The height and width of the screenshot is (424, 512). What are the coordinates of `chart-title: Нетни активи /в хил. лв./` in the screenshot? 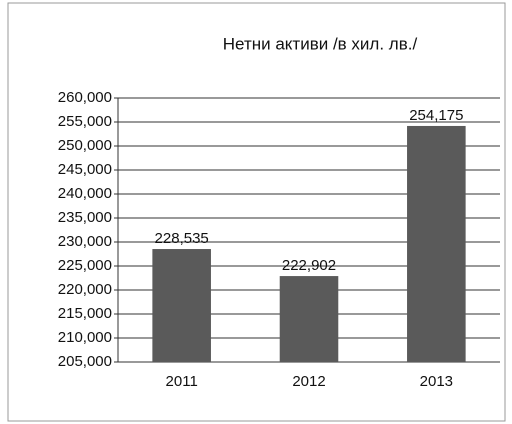 It's located at (320, 43).